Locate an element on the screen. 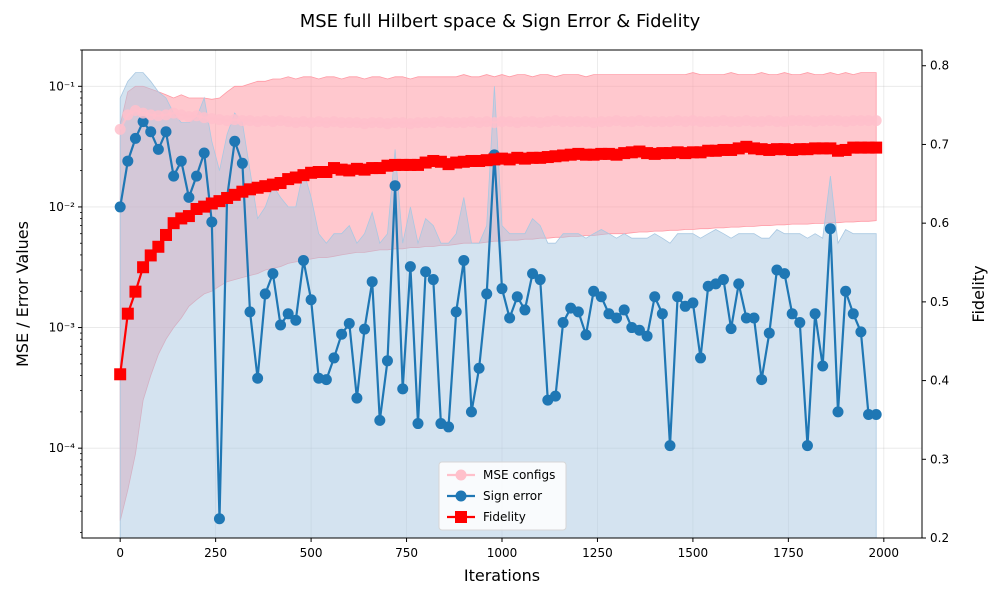 This screenshot has height=600, width=1000. x-tick-label: 0 is located at coordinates (120, 553).